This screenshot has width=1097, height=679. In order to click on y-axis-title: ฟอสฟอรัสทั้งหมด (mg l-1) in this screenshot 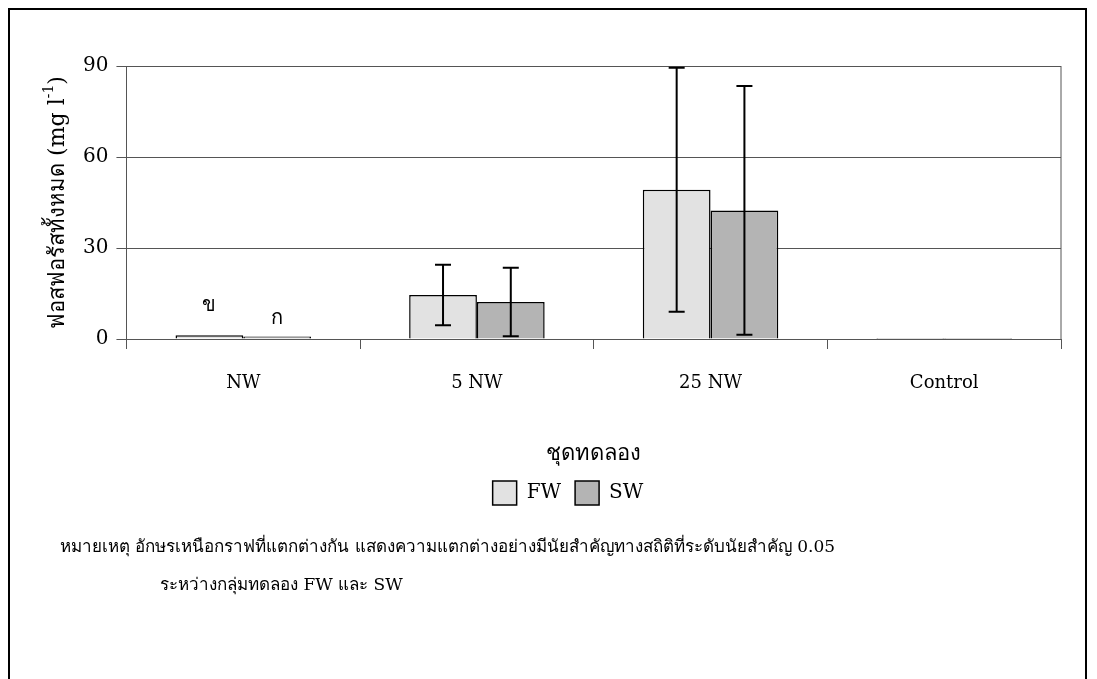, I will do `click(54, 202)`.